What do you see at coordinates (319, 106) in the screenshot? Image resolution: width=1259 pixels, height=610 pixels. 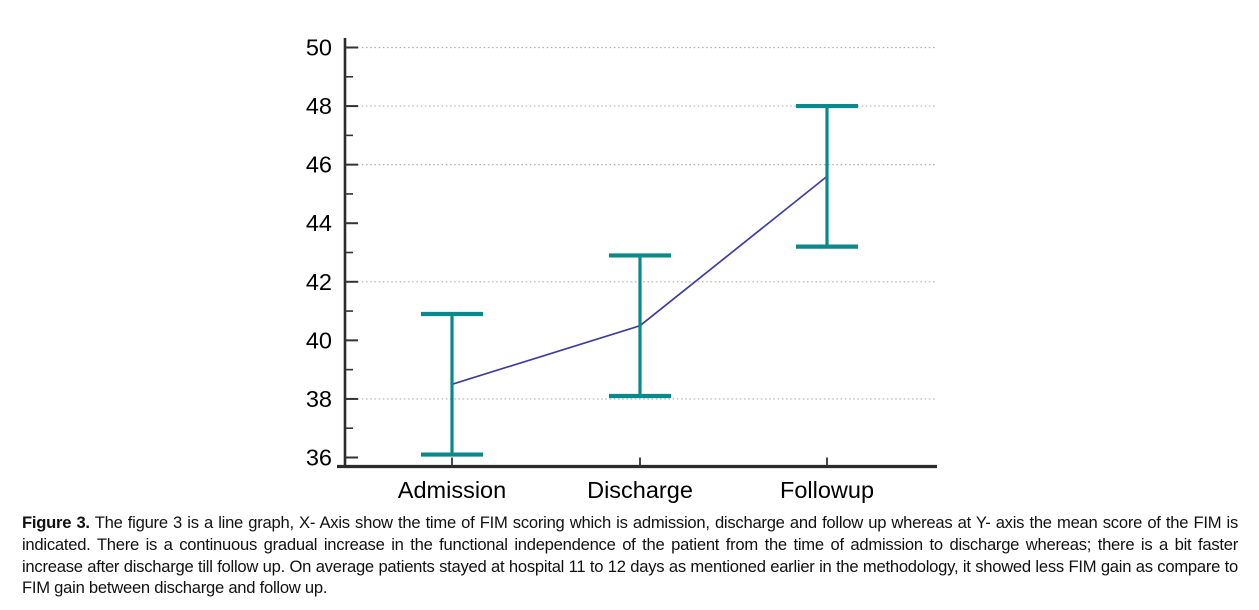 I see `y-tick-label: 48` at bounding box center [319, 106].